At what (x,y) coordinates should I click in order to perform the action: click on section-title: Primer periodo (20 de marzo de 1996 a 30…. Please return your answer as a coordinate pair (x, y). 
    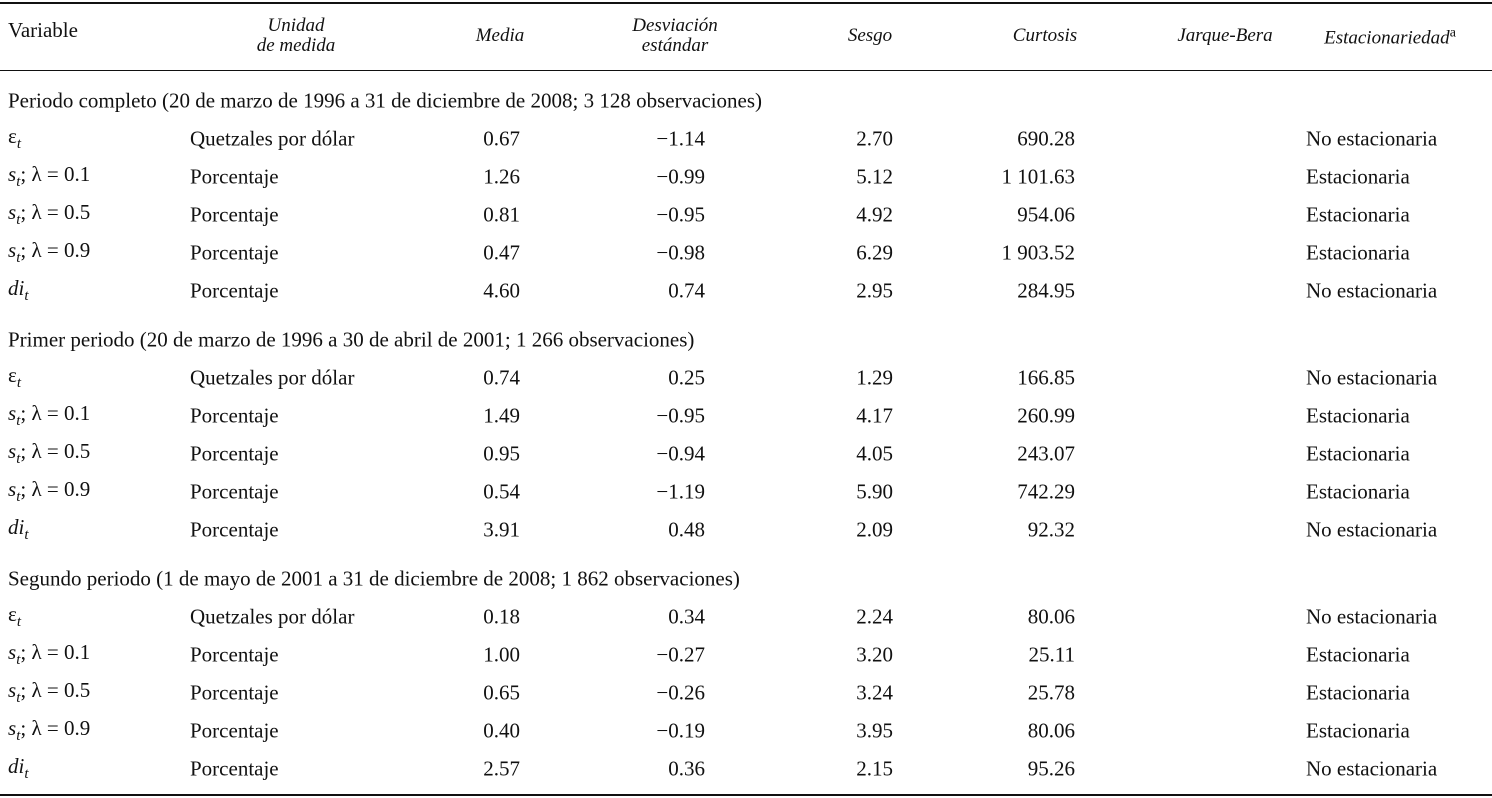
    Looking at the image, I should click on (351, 339).